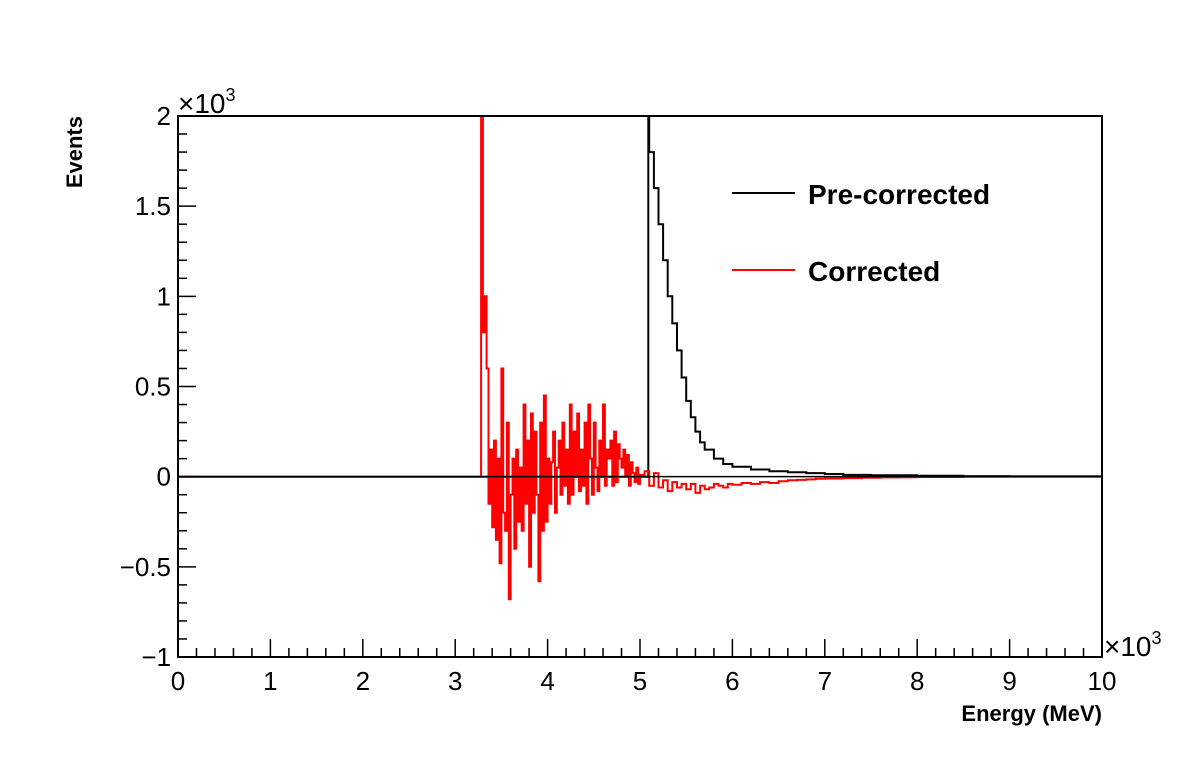 The width and height of the screenshot is (1198, 774). What do you see at coordinates (1157, 638) in the screenshot?
I see `x-multiplier-exp: 3` at bounding box center [1157, 638].